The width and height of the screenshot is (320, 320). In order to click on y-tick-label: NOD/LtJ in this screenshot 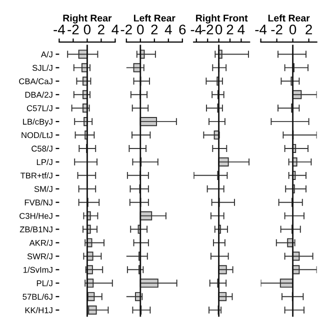, I will do `click(37, 135)`.